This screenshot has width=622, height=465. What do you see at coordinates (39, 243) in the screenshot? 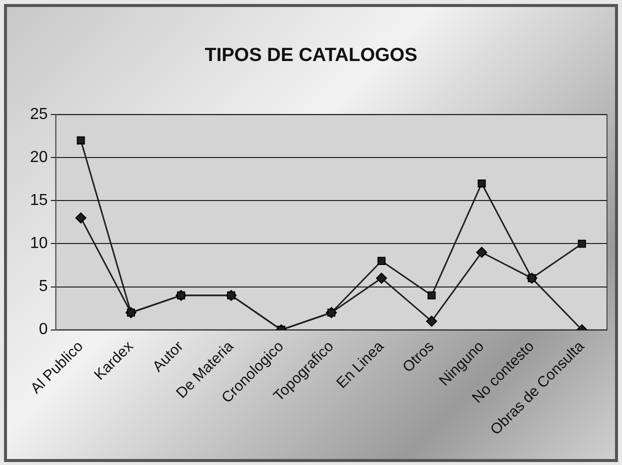
I see `y-tick-label: 10` at bounding box center [39, 243].